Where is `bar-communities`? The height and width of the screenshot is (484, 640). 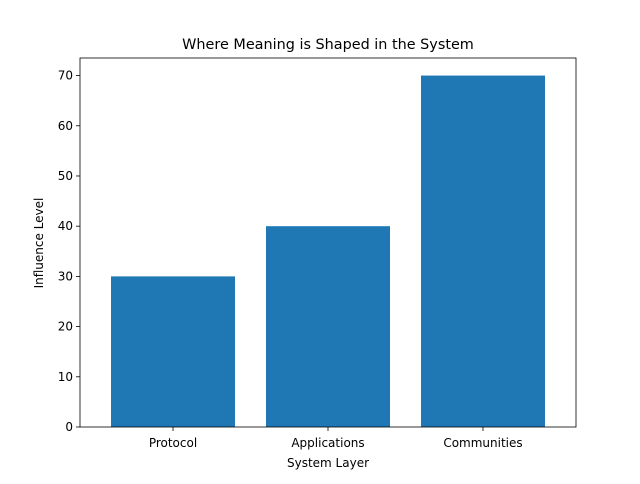
bar-communities is located at coordinates (483, 251).